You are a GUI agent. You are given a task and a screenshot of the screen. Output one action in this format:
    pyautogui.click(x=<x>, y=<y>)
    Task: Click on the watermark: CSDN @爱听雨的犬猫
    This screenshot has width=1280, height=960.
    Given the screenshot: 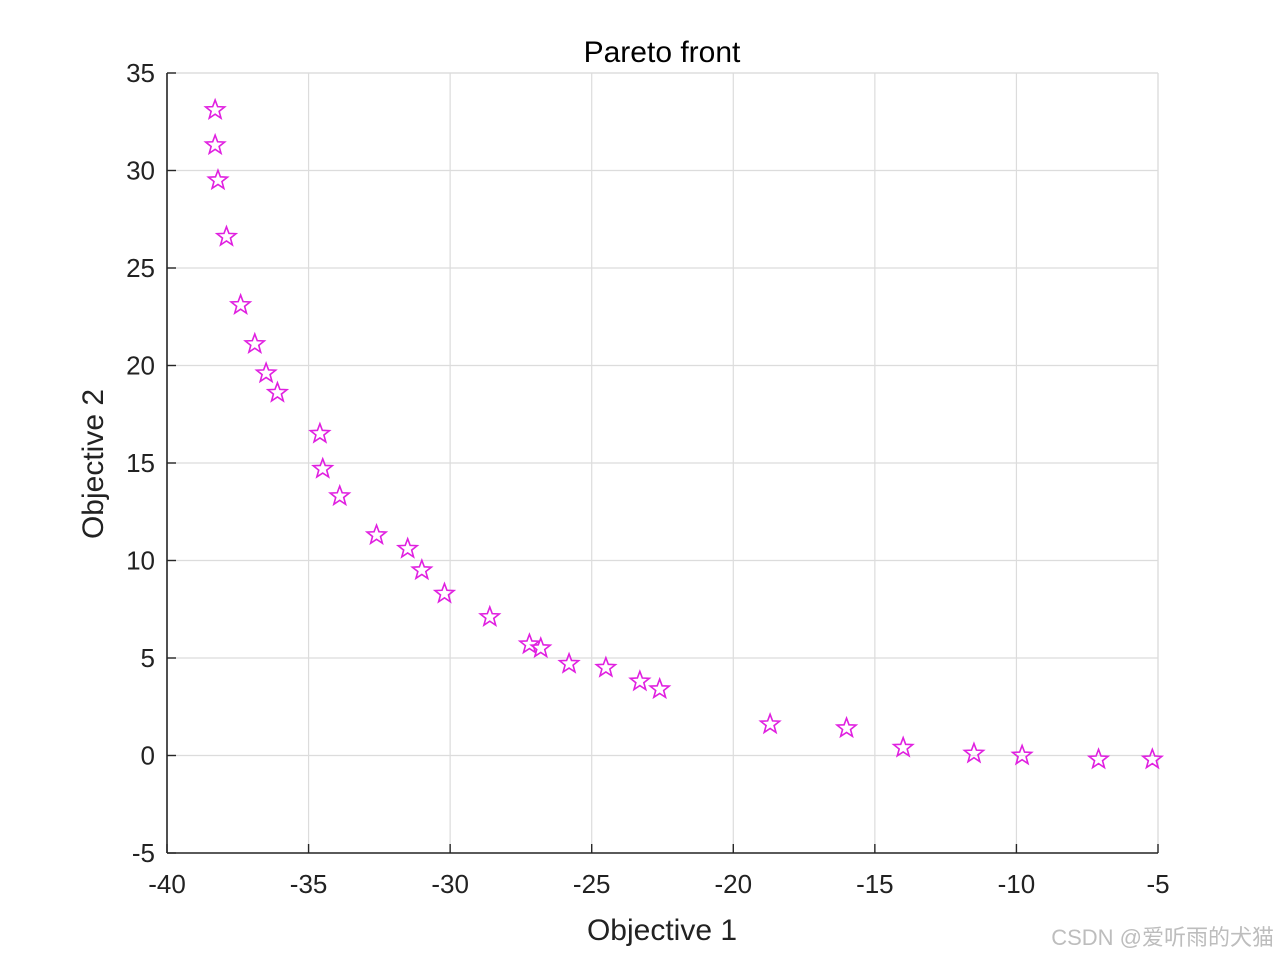 What is the action you would take?
    pyautogui.click(x=1162, y=937)
    